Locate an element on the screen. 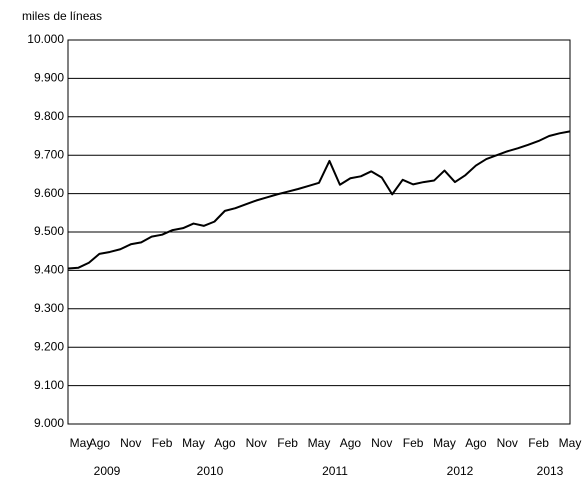 The height and width of the screenshot is (482, 586). y-tick-label: 9.800 is located at coordinates (49, 116).